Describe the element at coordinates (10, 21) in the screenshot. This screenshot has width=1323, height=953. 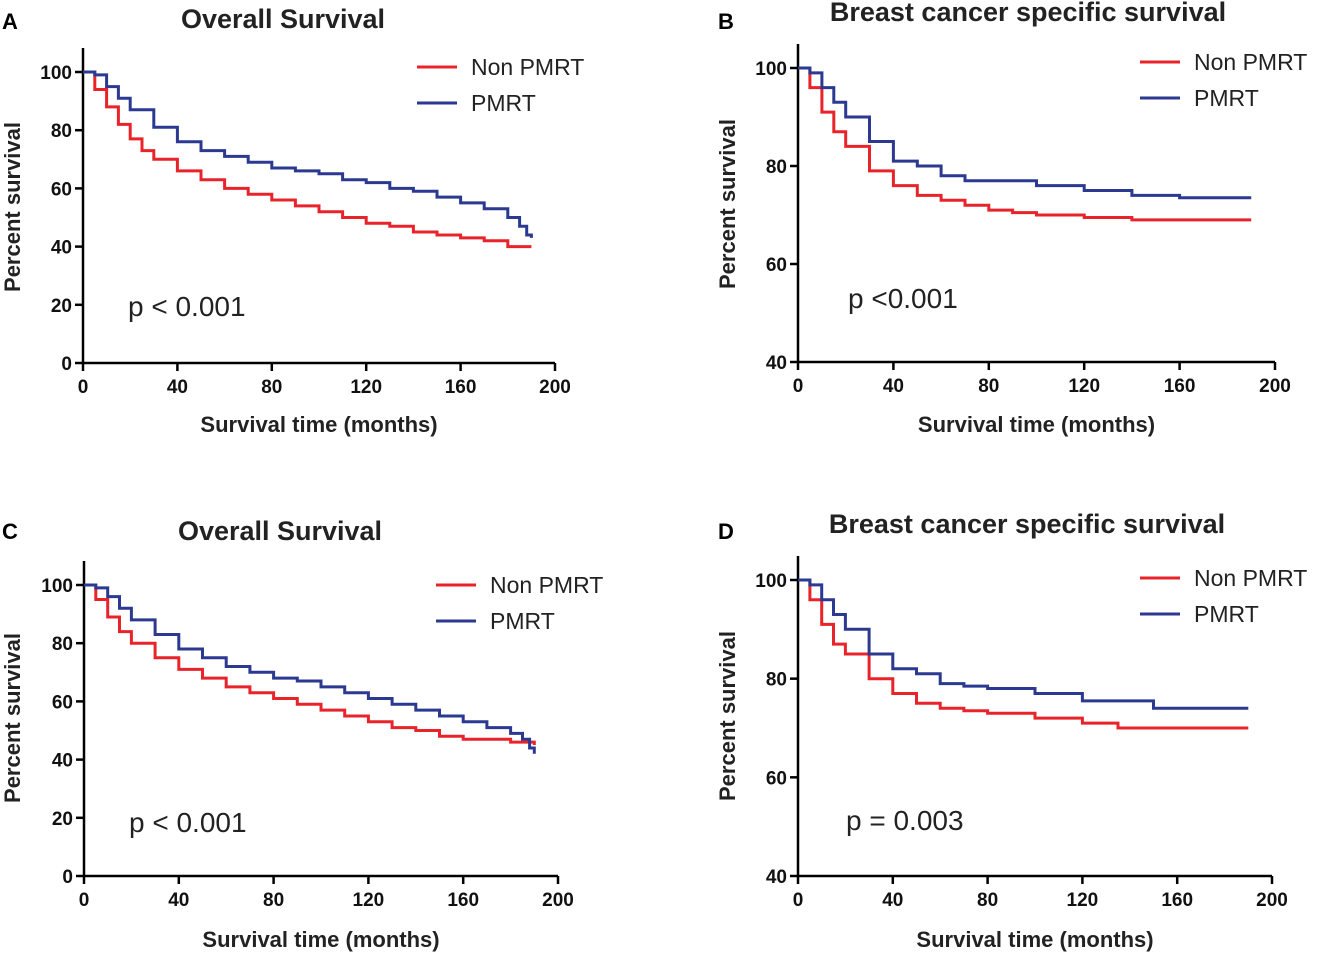
I see `panel-letter: A` at that location.